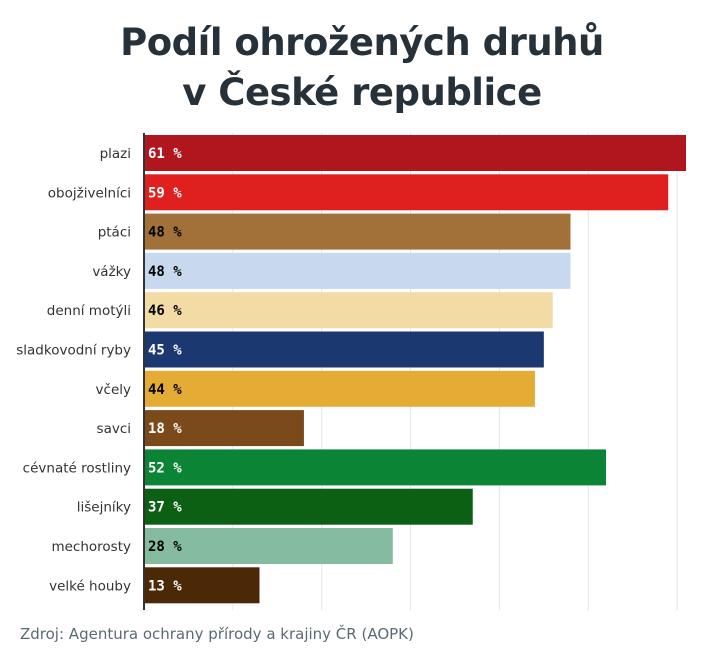 Image resolution: width=724 pixels, height=660 pixels. What do you see at coordinates (91, 547) in the screenshot?
I see `category-label: mechorosty` at bounding box center [91, 547].